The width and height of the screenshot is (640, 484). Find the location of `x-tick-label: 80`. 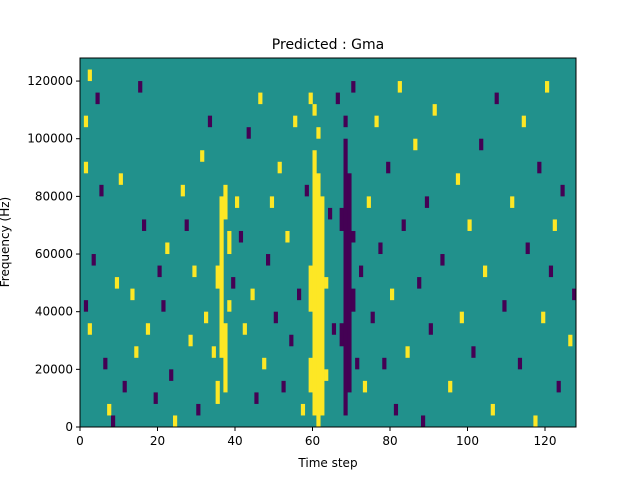

x-tick-label: 80 is located at coordinates (389, 441).